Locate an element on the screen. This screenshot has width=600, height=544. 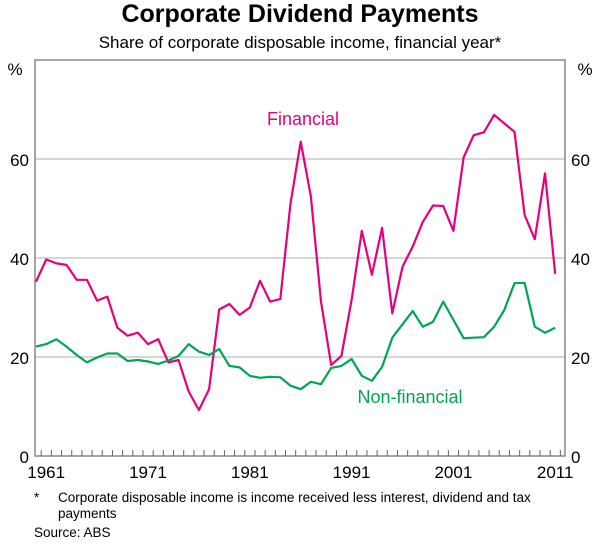
x-tick-label: 2011 is located at coordinates (555, 472).